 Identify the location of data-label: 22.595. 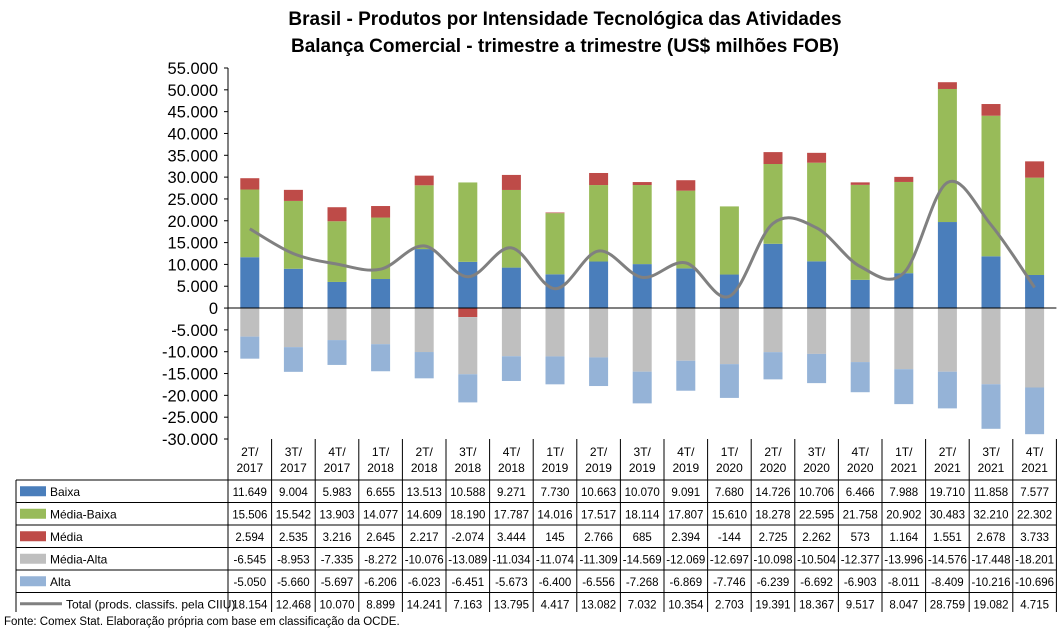
(816, 515).